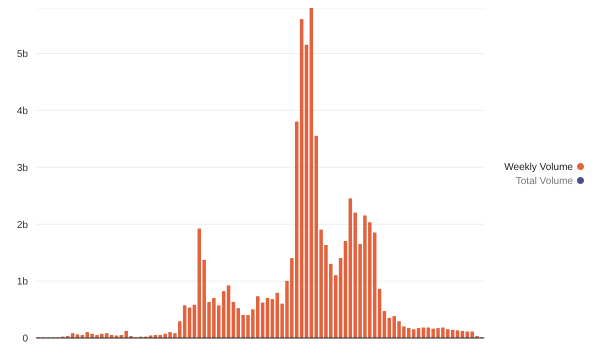 The height and width of the screenshot is (354, 600). What do you see at coordinates (22, 225) in the screenshot?
I see `y-tick-label: 2b` at bounding box center [22, 225].